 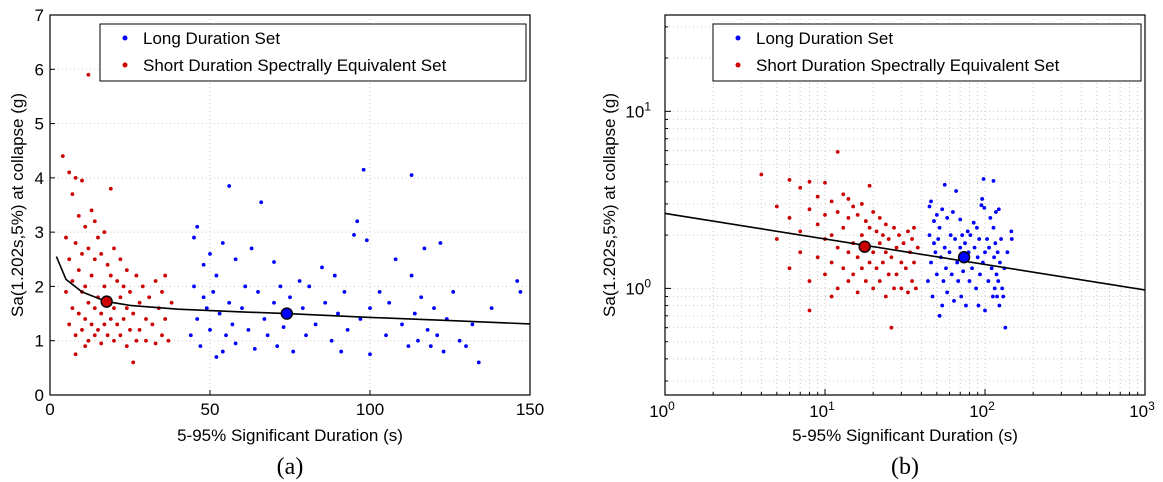 What do you see at coordinates (293, 290) in the screenshot?
I see `panel-a-fit-curve` at bounding box center [293, 290].